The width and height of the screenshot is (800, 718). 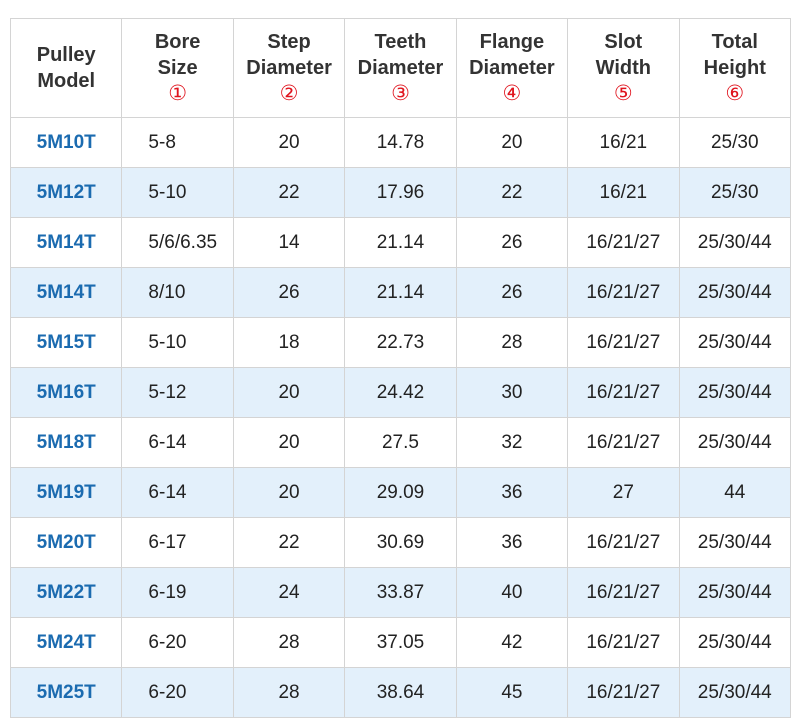 I want to click on table-row: 5M24T 6-20 28 37.05 42 16/21/27 25/30/44, so click(x=400, y=642).